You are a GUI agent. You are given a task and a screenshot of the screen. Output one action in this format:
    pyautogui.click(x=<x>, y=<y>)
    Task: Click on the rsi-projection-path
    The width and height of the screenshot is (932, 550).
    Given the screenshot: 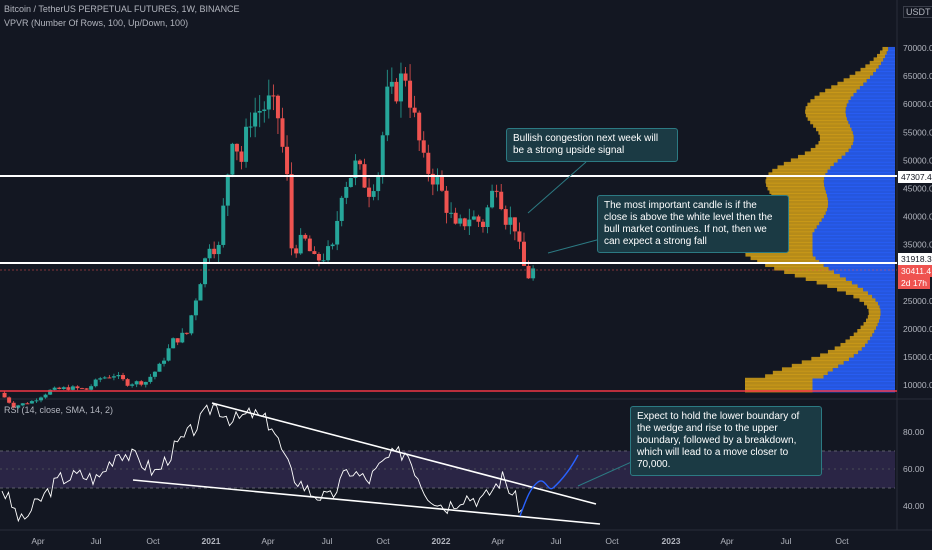 What is the action you would take?
    pyautogui.click(x=549, y=485)
    